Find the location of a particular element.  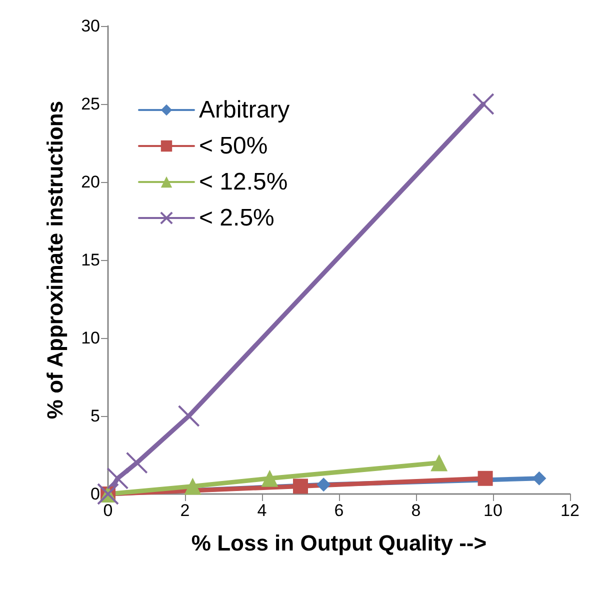

x-axis-title: % Loss in Output Quality --> is located at coordinates (339, 543).